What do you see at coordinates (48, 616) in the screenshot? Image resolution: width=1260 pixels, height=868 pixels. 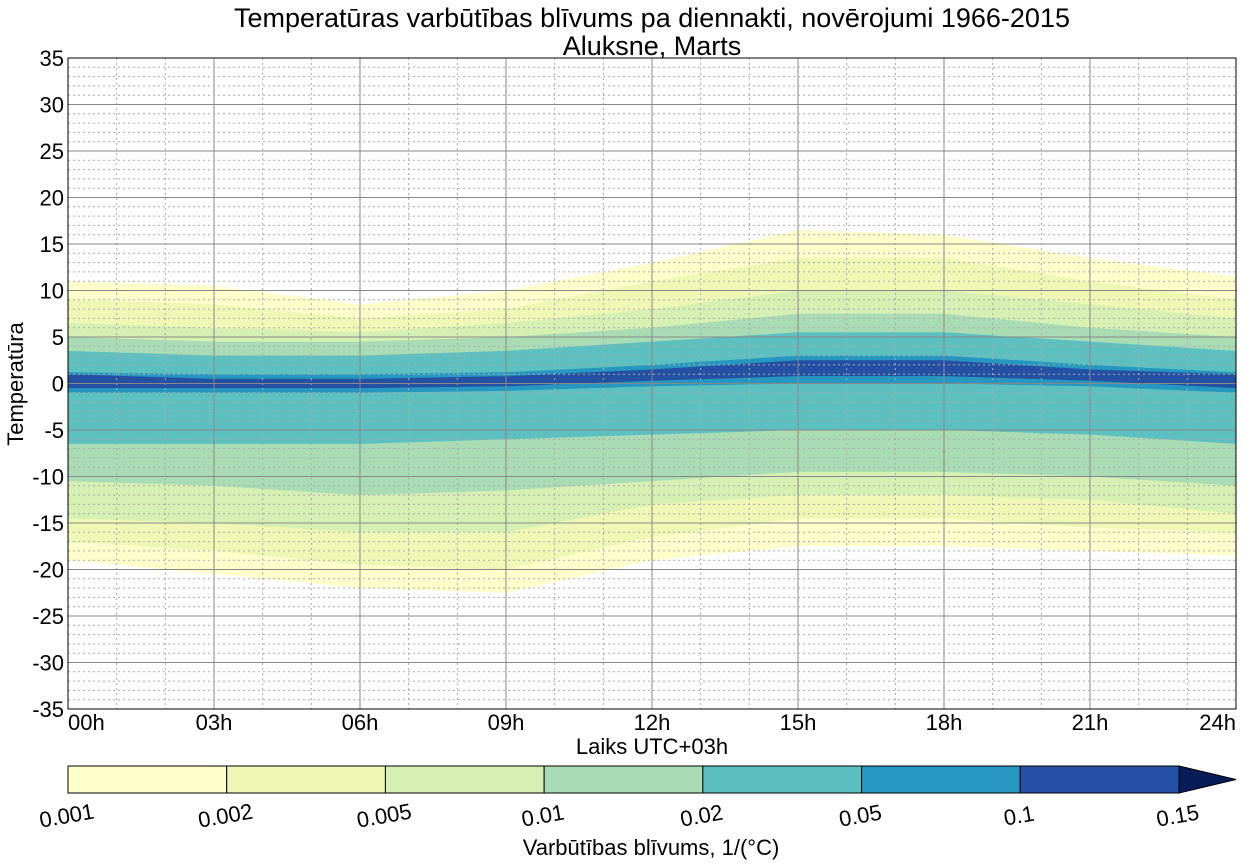 I see `y-tick-label: -25` at bounding box center [48, 616].